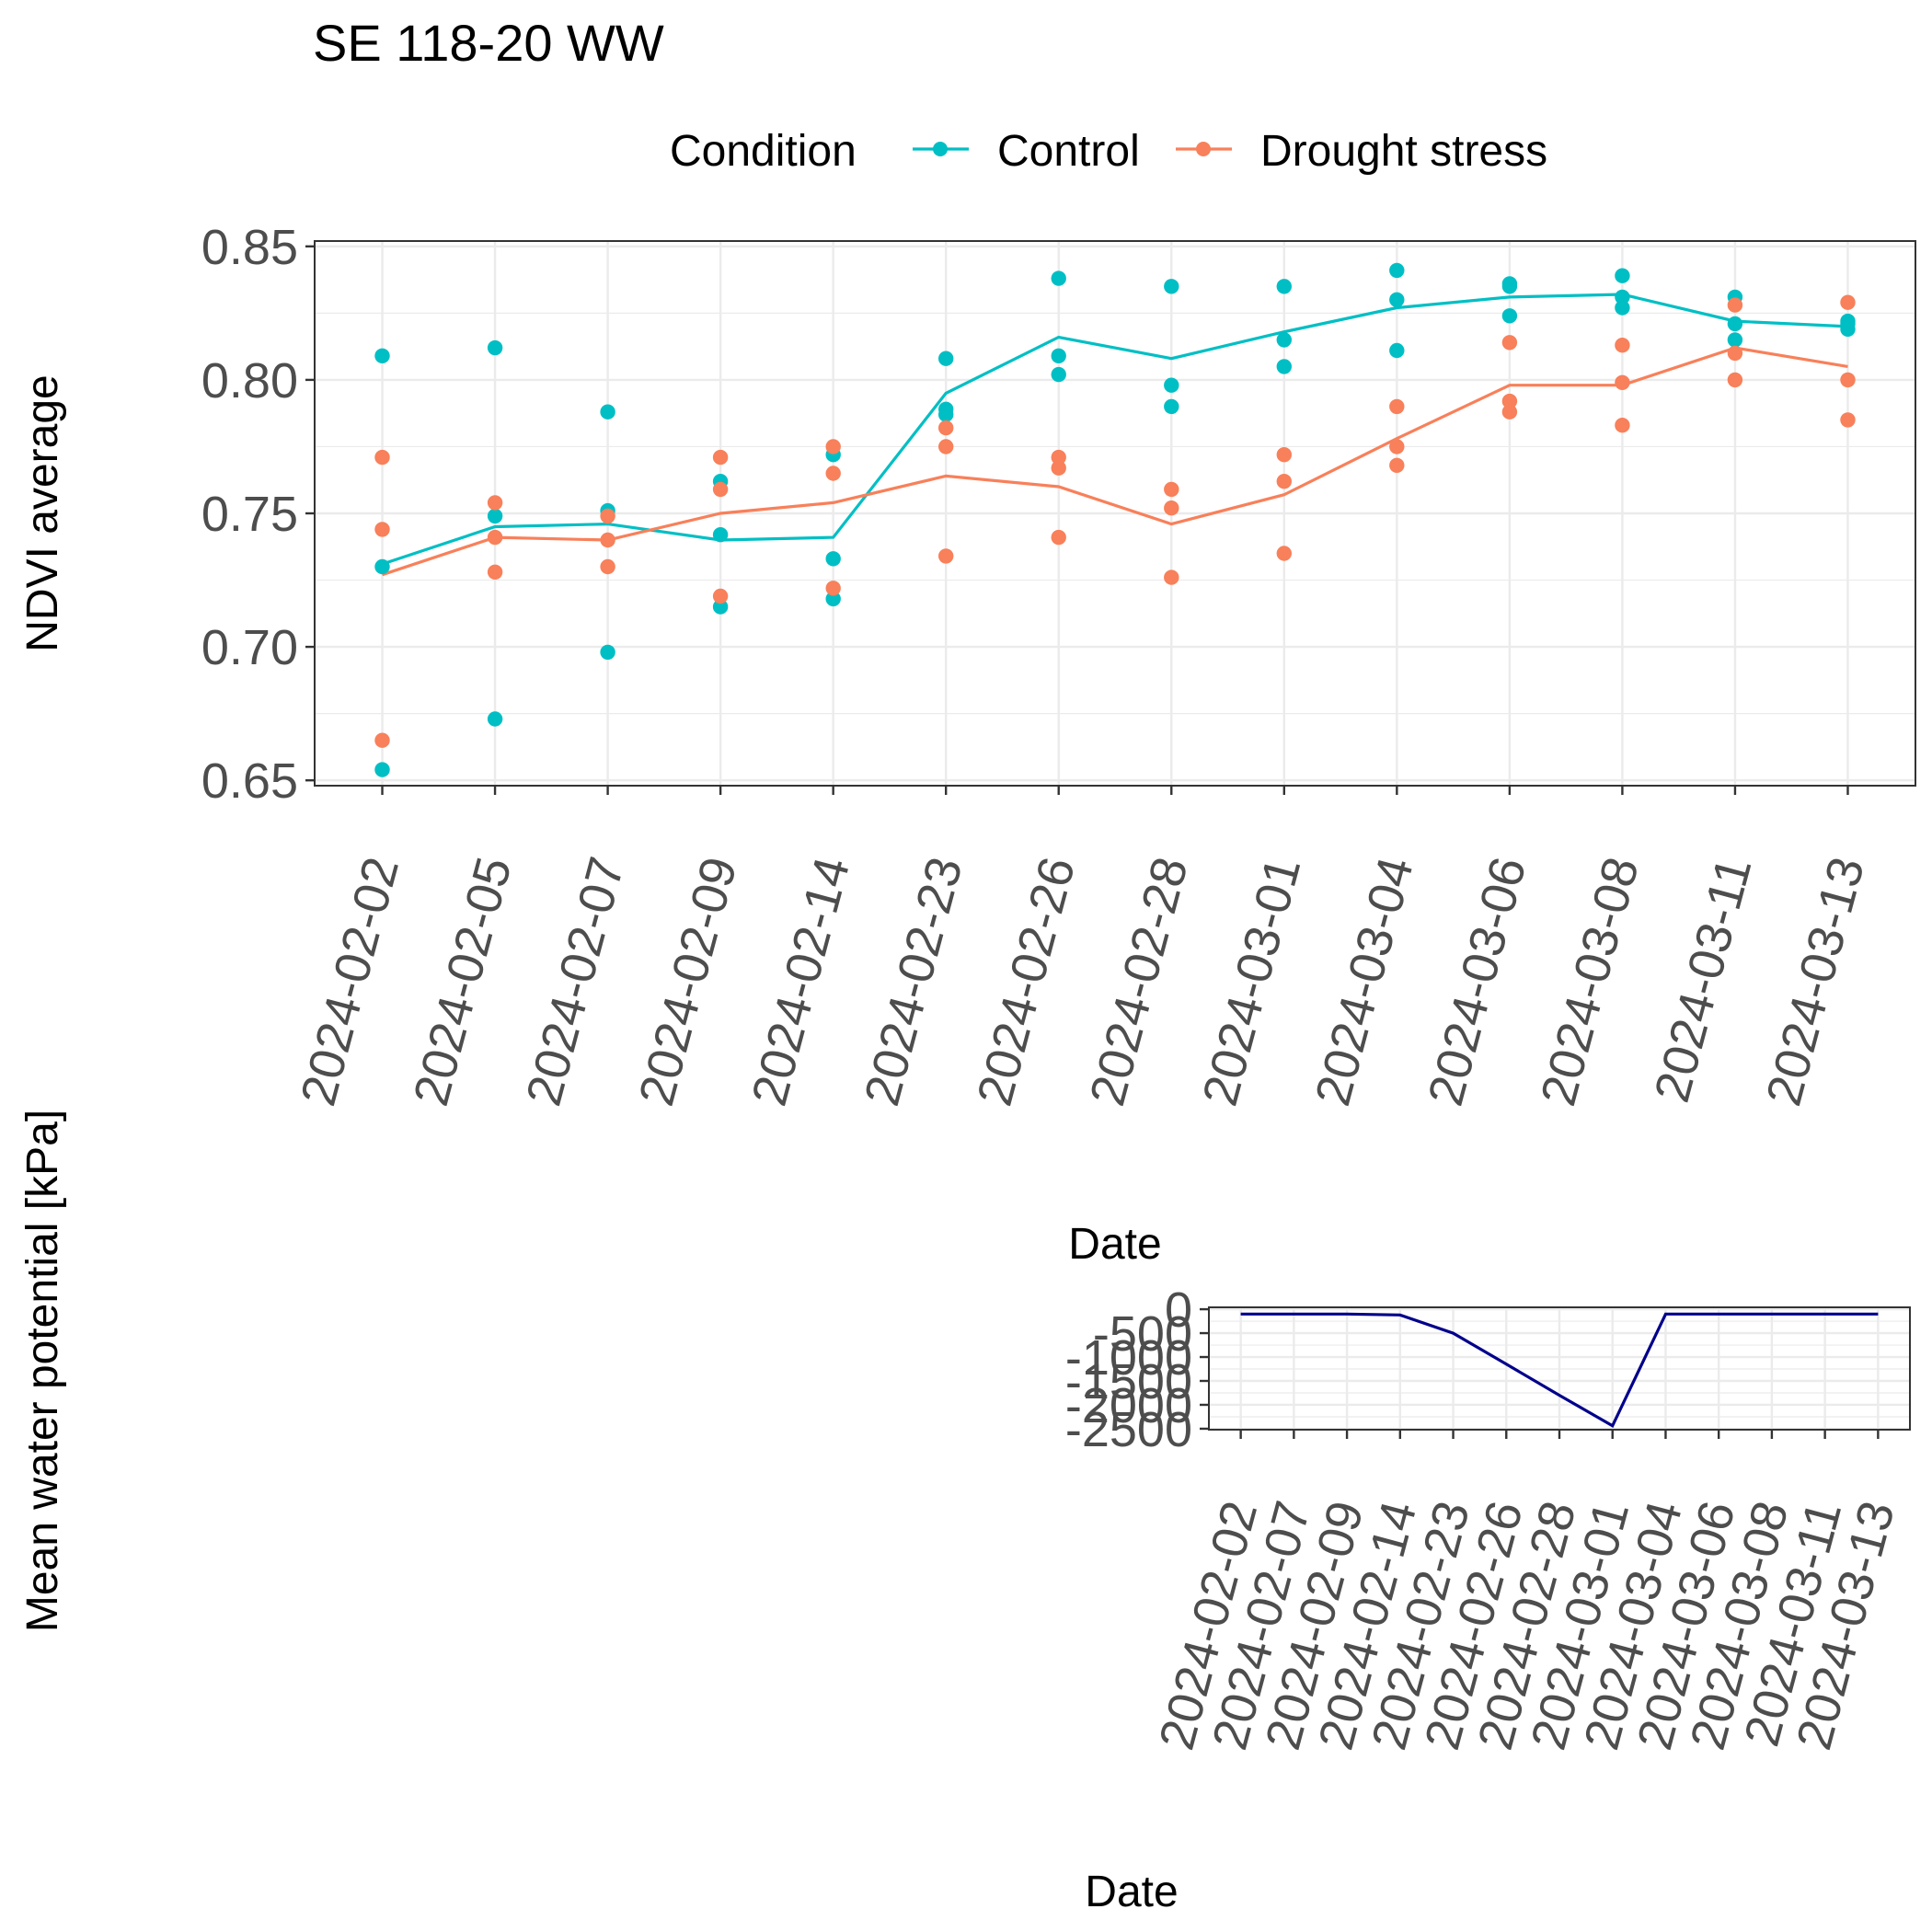  Describe the element at coordinates (940, 149) in the screenshot. I see `legend-key-control-dot` at that location.